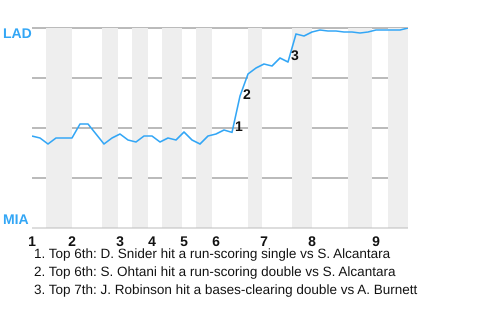  What do you see at coordinates (184, 240) in the screenshot?
I see `x-tick-label: 5` at bounding box center [184, 240].